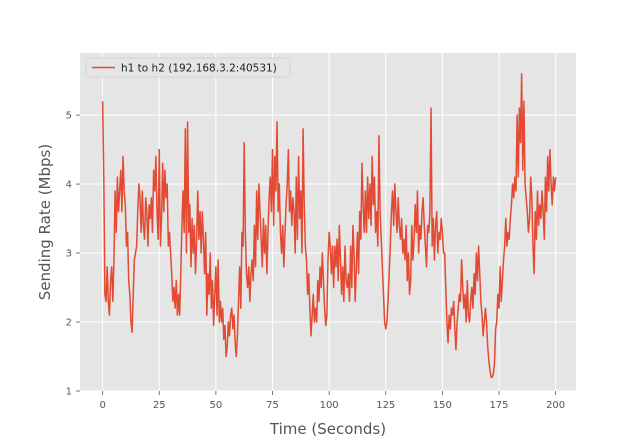 This screenshot has width=640, height=444. Describe the element at coordinates (327, 429) in the screenshot. I see `x-axis-label: Time (Seconds)` at that location.